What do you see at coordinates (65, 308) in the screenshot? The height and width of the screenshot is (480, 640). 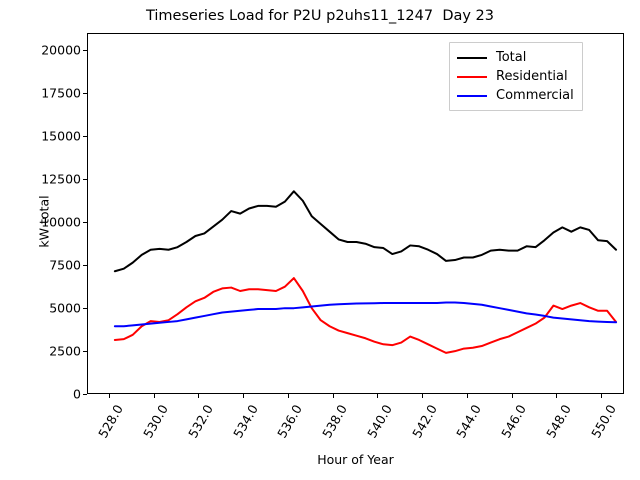 I see `y-tick-label: 5000` at bounding box center [65, 308].